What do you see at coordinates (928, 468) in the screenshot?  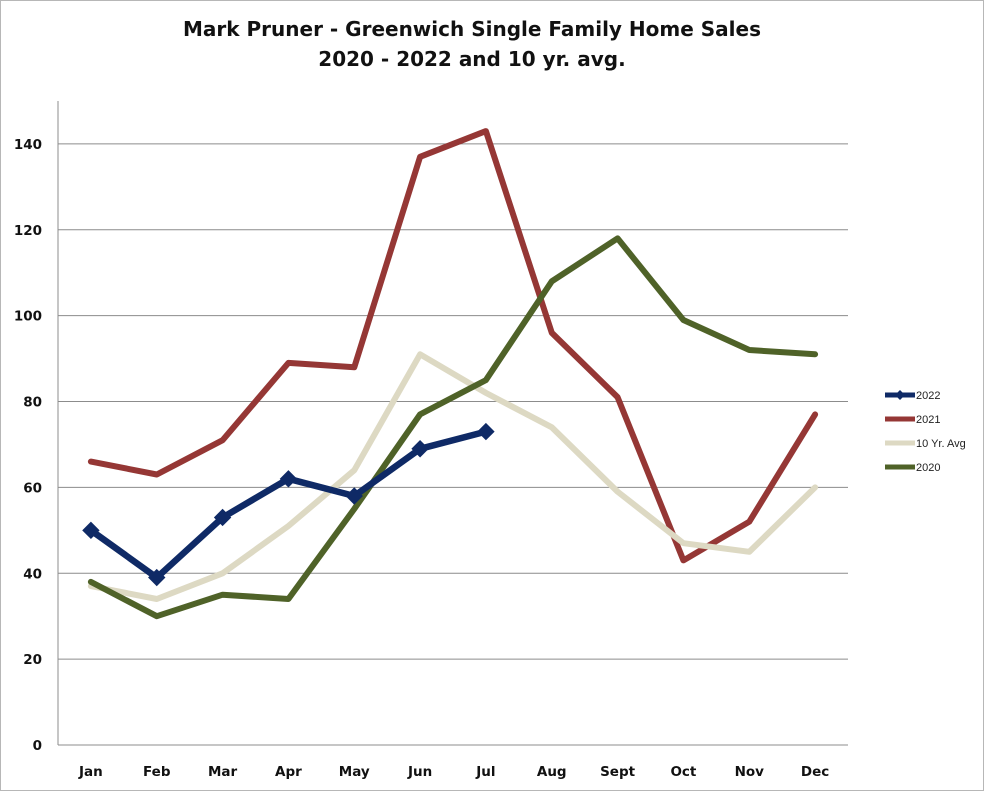 I see `legend-label-2020: 2020` at bounding box center [928, 468].